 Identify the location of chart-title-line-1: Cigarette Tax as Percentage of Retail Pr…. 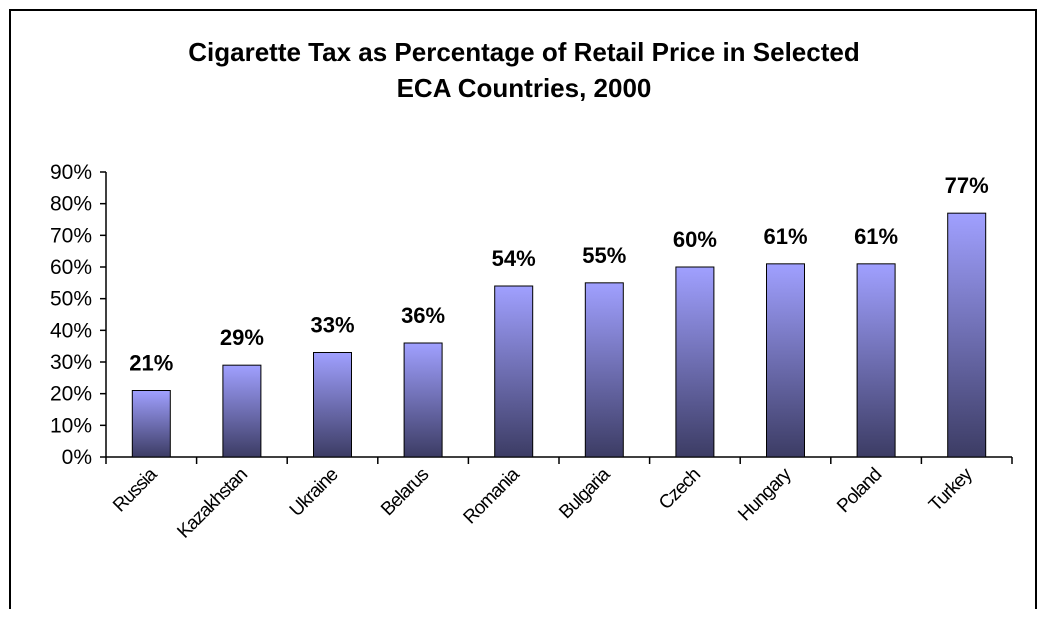
(524, 52).